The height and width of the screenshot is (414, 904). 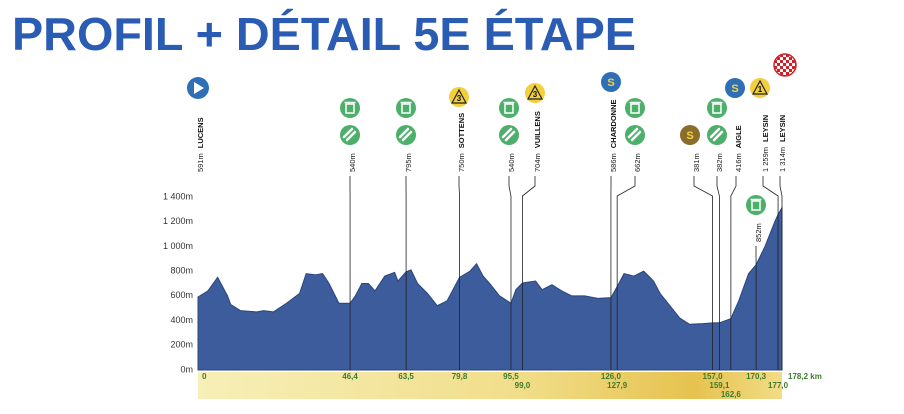 I want to click on y-tick-label: 200m, so click(x=181, y=345).